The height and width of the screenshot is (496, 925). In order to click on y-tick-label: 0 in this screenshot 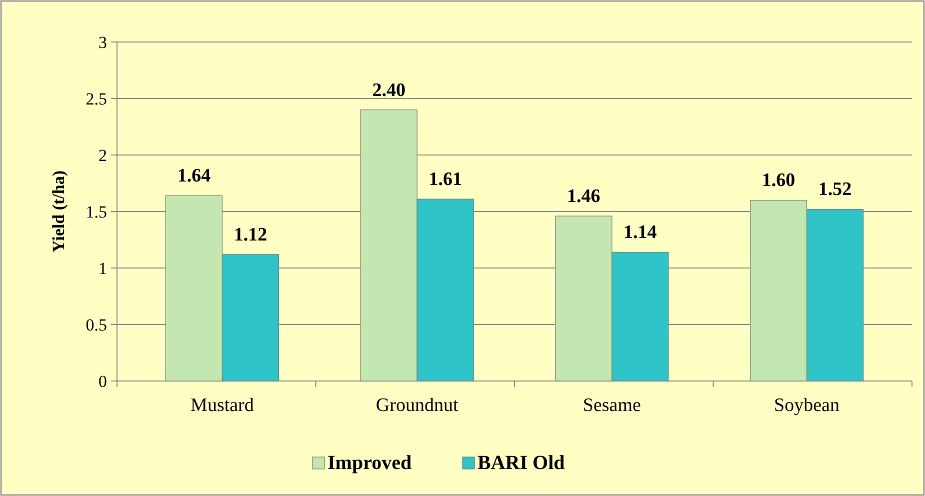, I will do `click(102, 381)`.